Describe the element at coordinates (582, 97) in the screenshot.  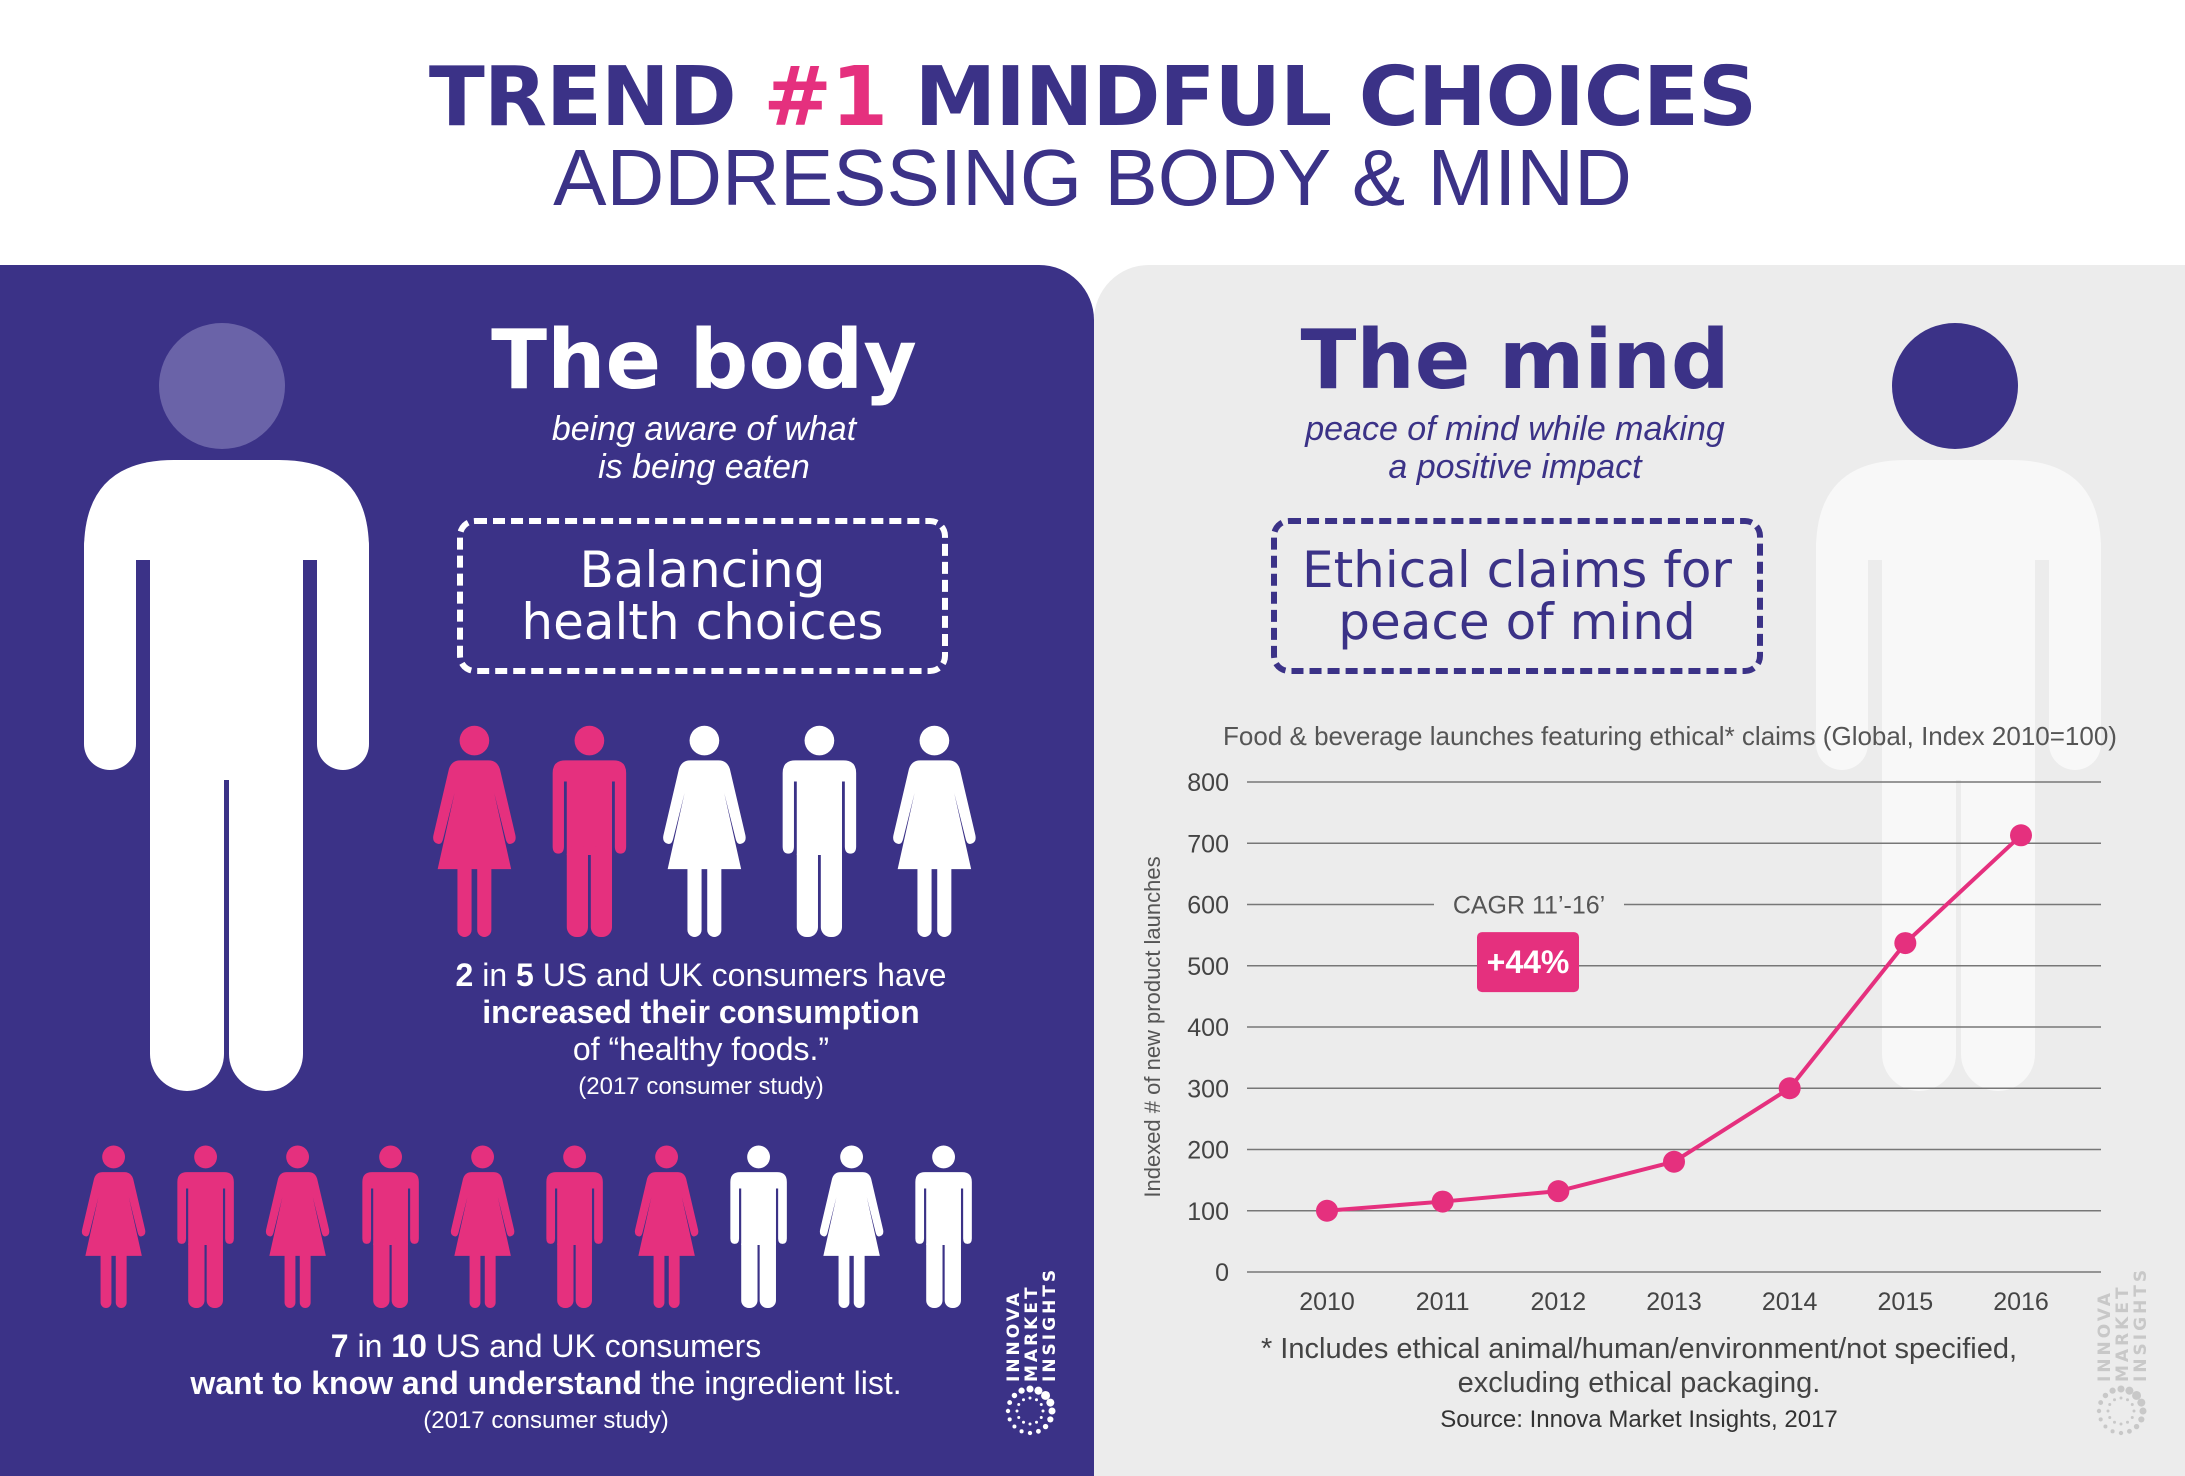
I see `title-prefix: TREND` at that location.